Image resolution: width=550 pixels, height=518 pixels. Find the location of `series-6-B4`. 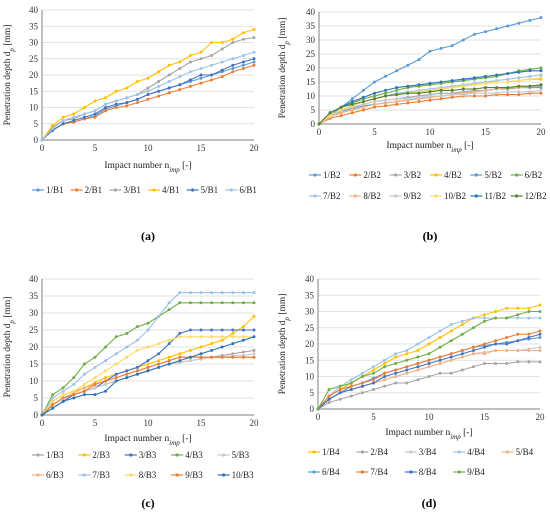

series-6-B4 is located at coordinates (429, 373).